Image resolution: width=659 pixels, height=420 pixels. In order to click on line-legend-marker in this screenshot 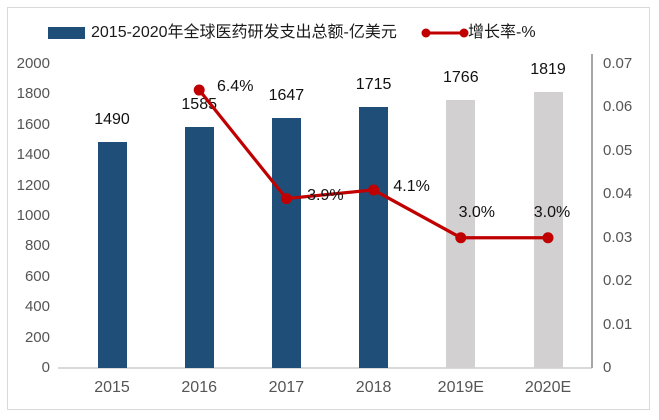, I will do `click(445, 33)`.